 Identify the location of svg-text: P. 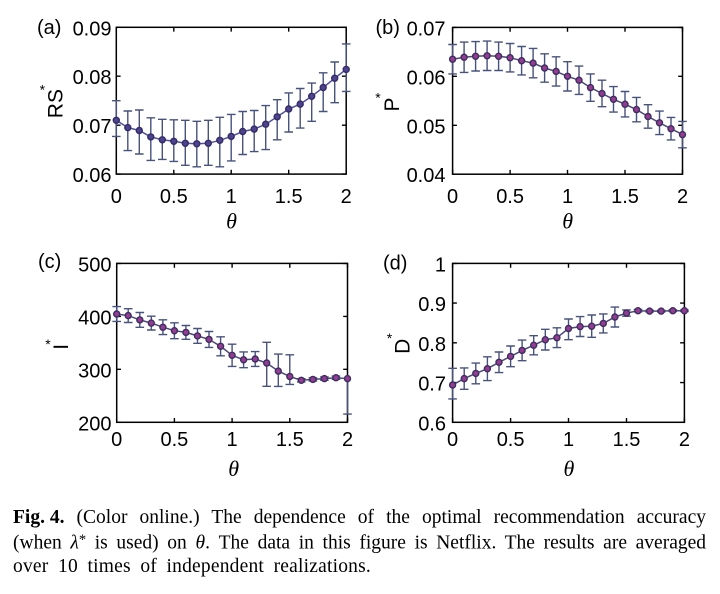
(392, 104).